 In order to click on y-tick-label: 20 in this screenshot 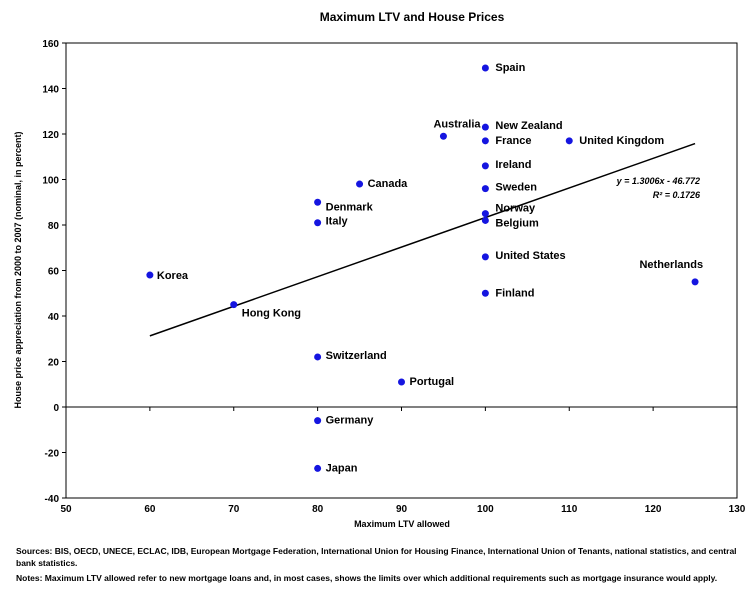, I will do `click(54, 363)`.